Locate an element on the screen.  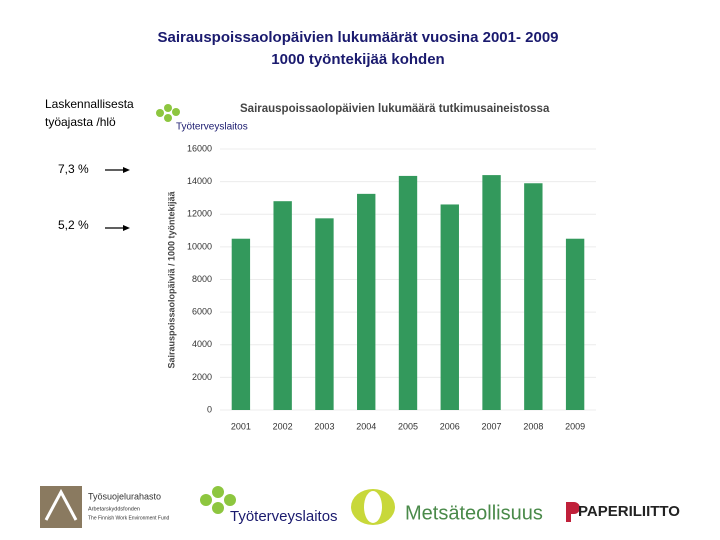
y-tick-label: 0 is located at coordinates (209, 409).